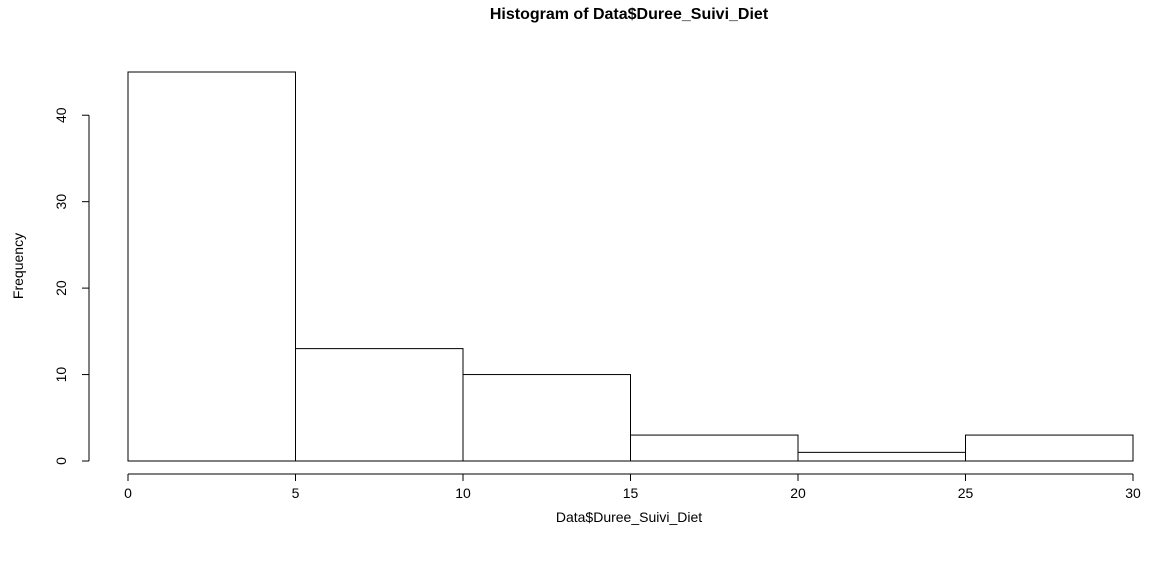  What do you see at coordinates (629, 517) in the screenshot?
I see `x-axis-title: Data$Duree_Suivi_Diet` at bounding box center [629, 517].